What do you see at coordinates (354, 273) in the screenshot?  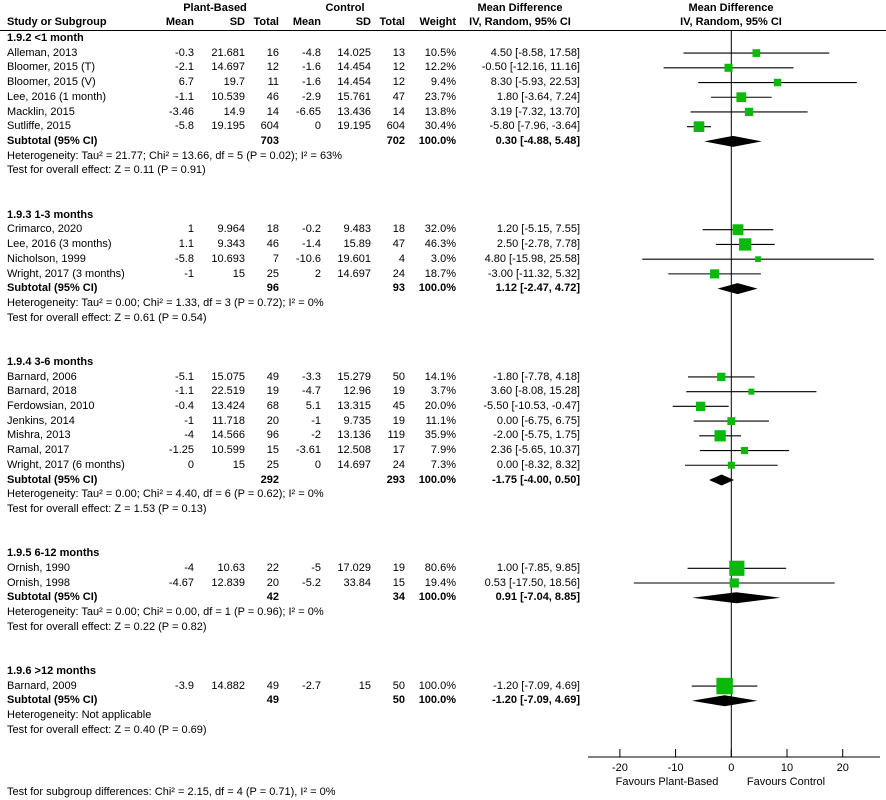 I see `sd2-cell: 14.697` at bounding box center [354, 273].